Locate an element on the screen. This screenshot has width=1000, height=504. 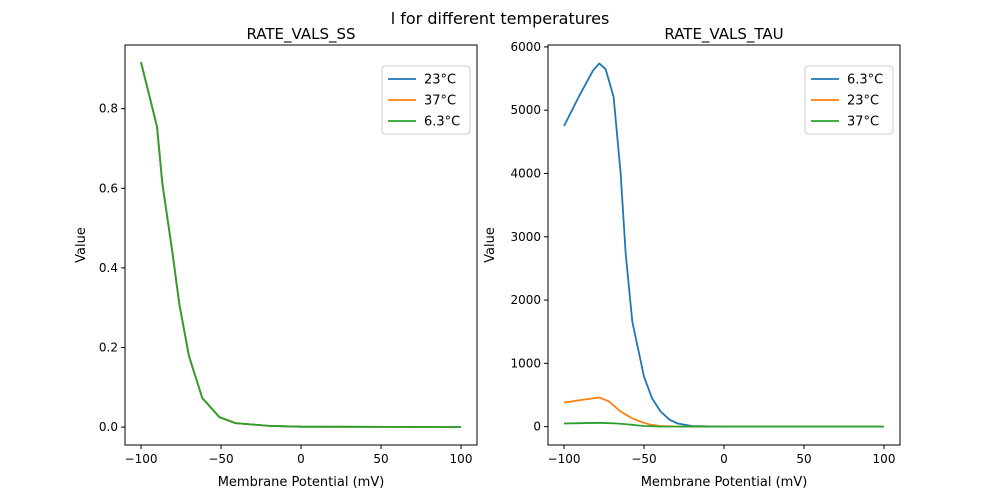
series-line-37°C is located at coordinates (723, 424).